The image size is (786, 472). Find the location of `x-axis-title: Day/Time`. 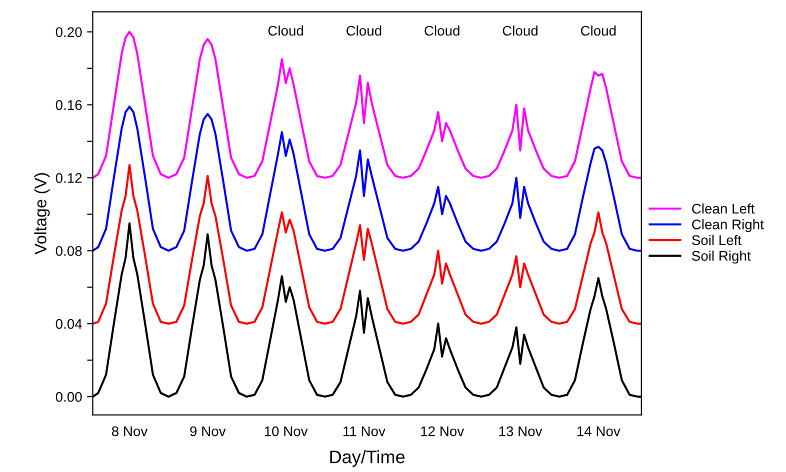

x-axis-title: Day/Time is located at coordinates (367, 458).